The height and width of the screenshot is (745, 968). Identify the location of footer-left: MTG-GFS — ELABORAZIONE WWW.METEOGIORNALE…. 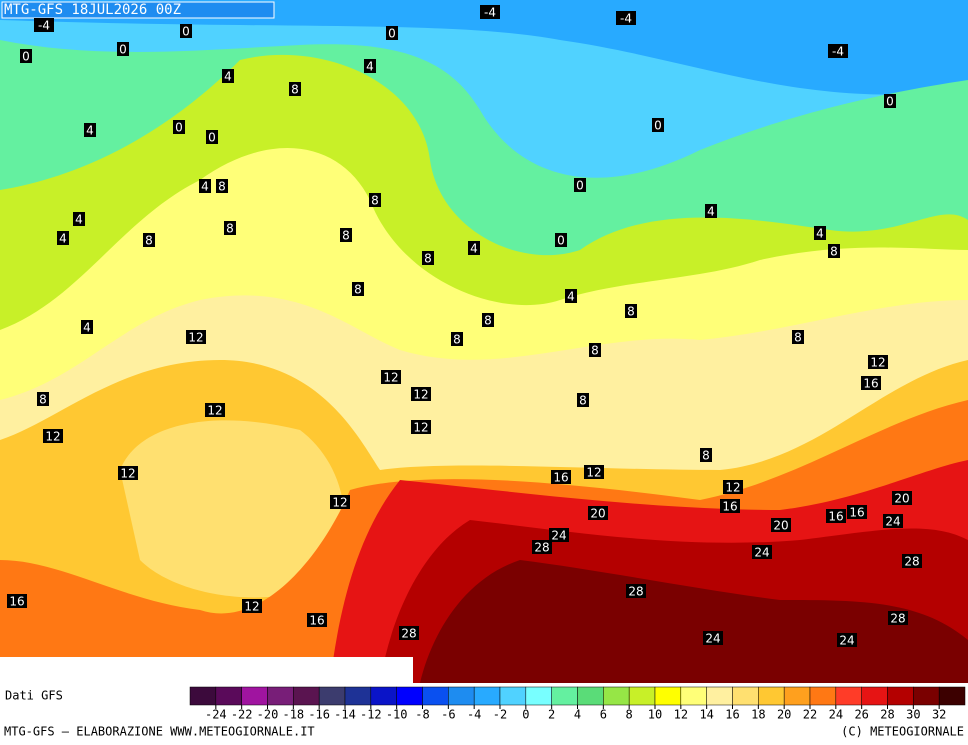
(159, 732).